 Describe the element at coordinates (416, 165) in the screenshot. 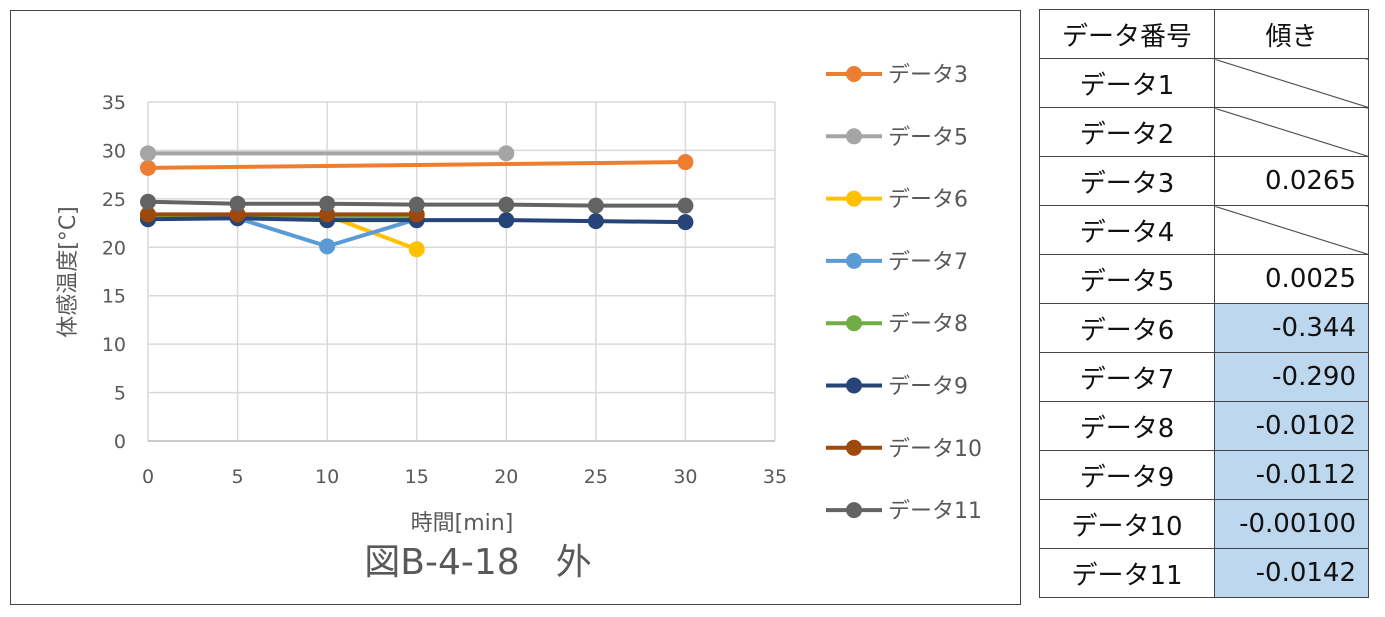

I see `series-line-データ3` at that location.